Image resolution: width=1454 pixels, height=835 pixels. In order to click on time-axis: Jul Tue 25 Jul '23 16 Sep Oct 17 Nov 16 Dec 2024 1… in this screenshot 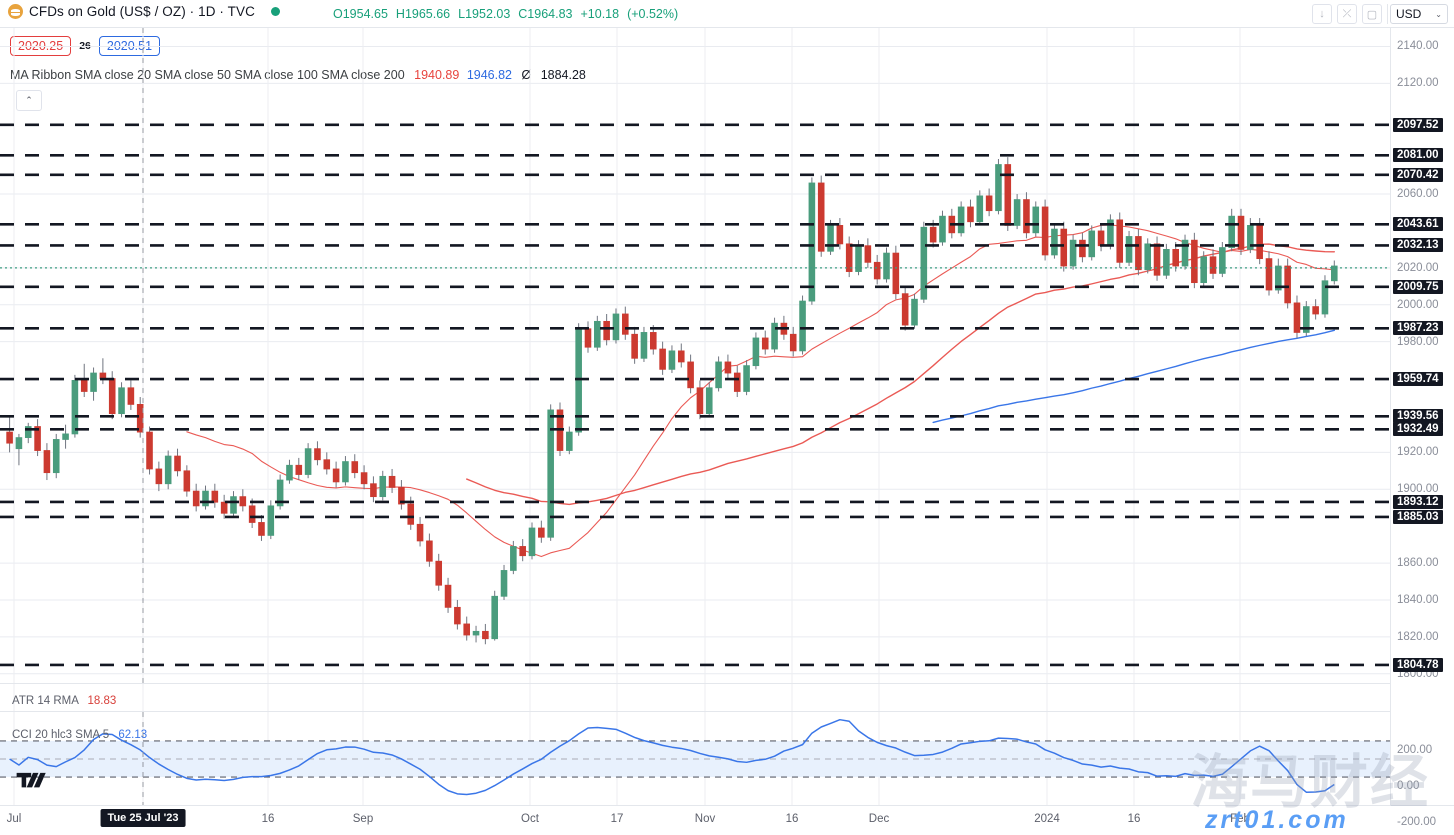, I will do `click(727, 819)`.